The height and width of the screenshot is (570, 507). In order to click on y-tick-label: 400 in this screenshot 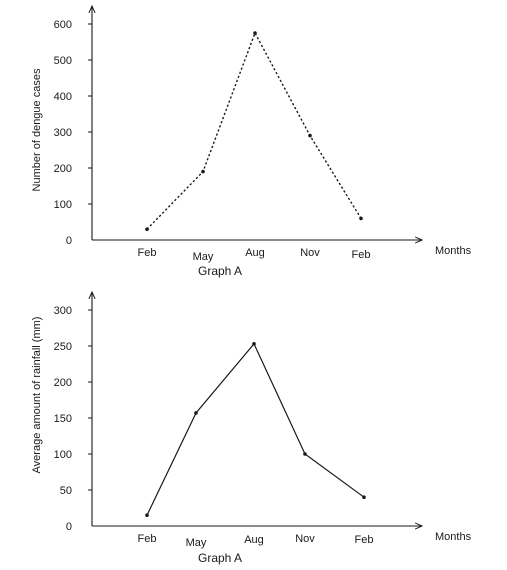, I will do `click(63, 97)`.